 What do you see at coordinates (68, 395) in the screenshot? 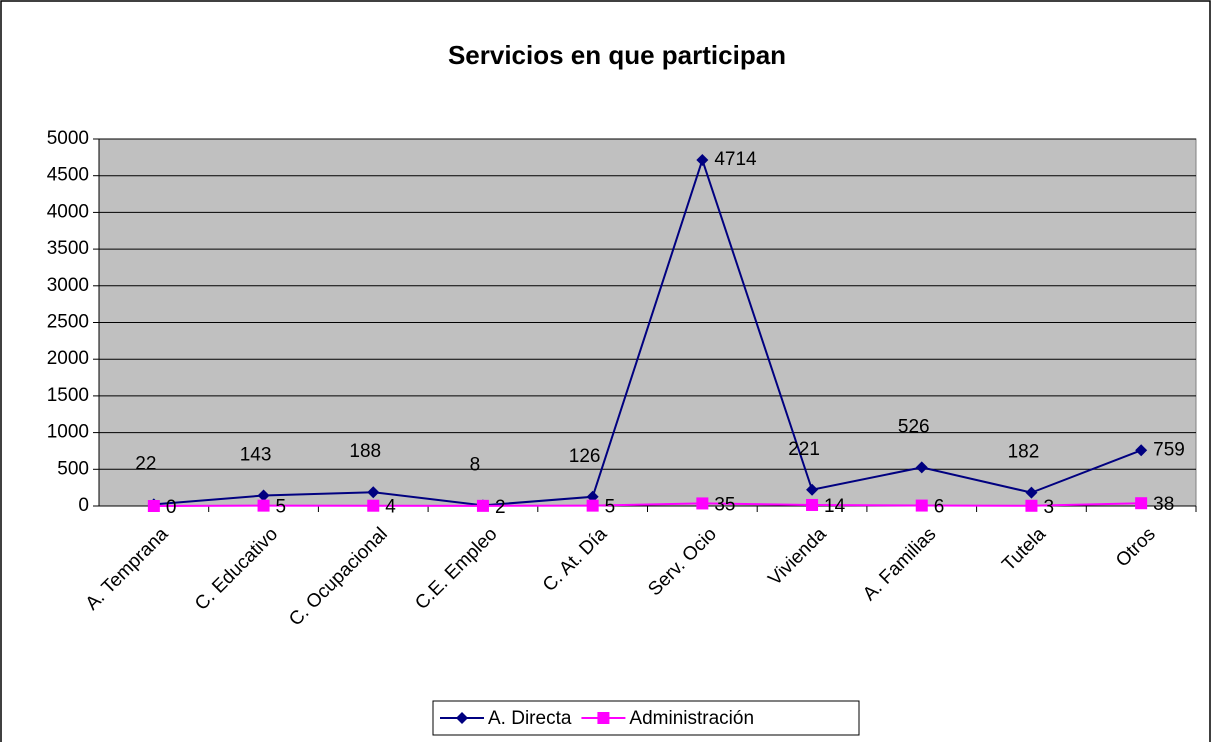
I see `y-tick-label: 1500` at bounding box center [68, 395].